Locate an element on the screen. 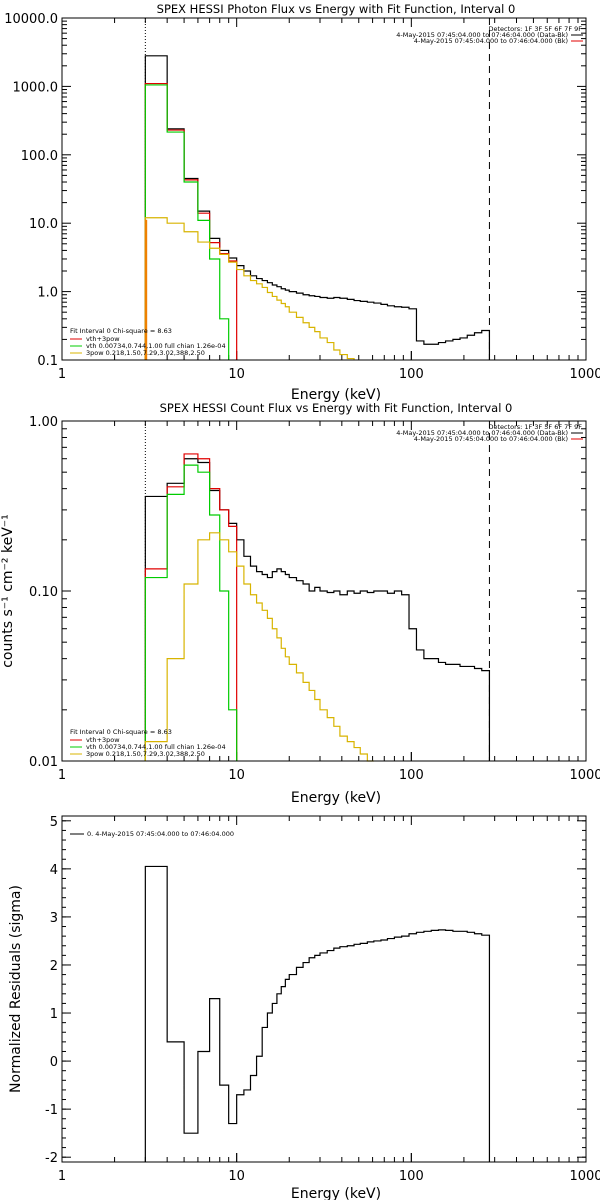 The width and height of the screenshot is (600, 1200). y-tick-label: 0.10 is located at coordinates (43, 592).